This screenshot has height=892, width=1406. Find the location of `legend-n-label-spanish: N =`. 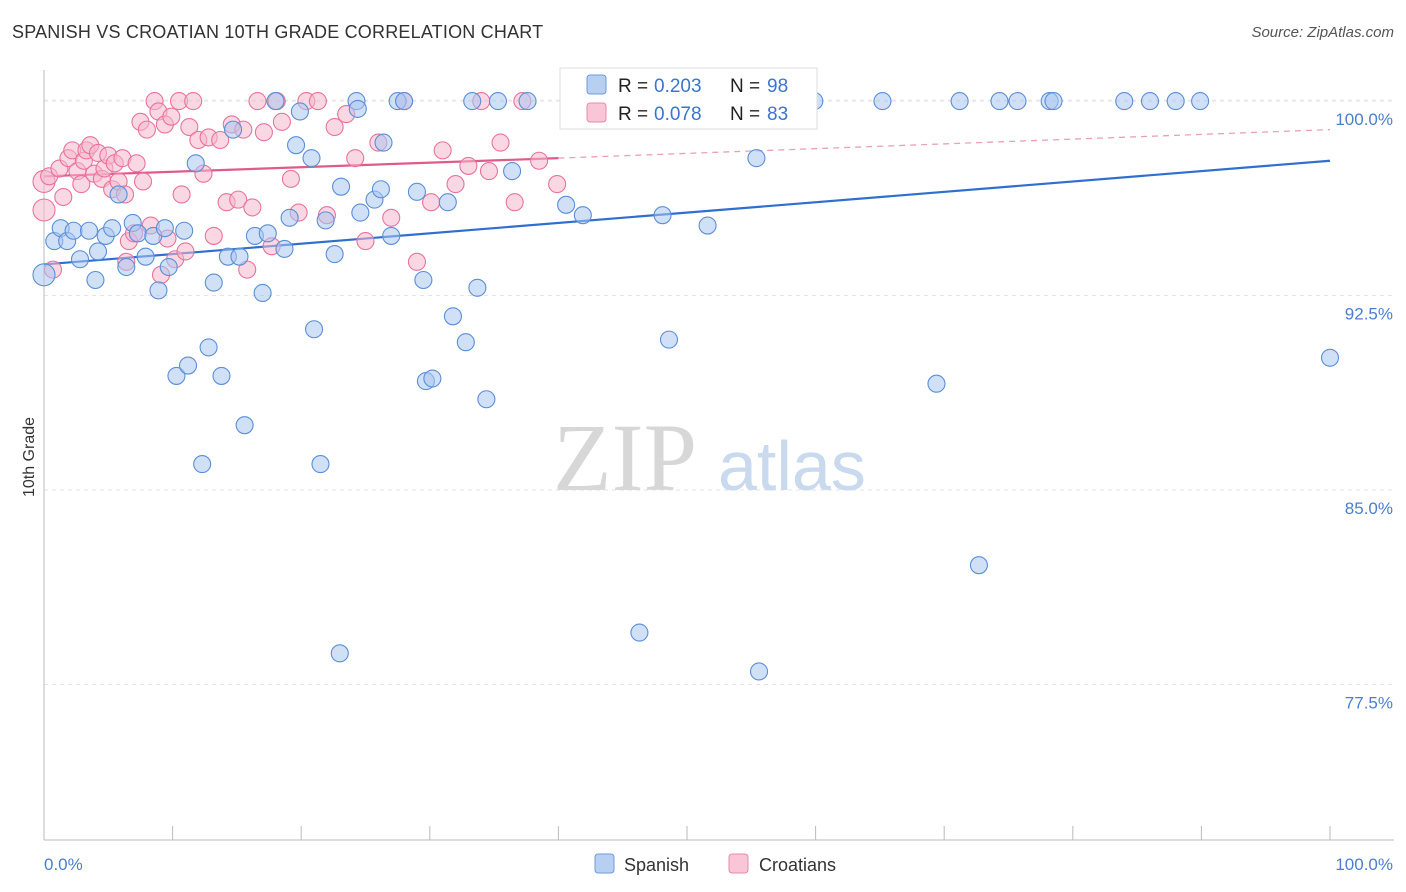

legend-n-label-spanish: N = is located at coordinates (745, 86).